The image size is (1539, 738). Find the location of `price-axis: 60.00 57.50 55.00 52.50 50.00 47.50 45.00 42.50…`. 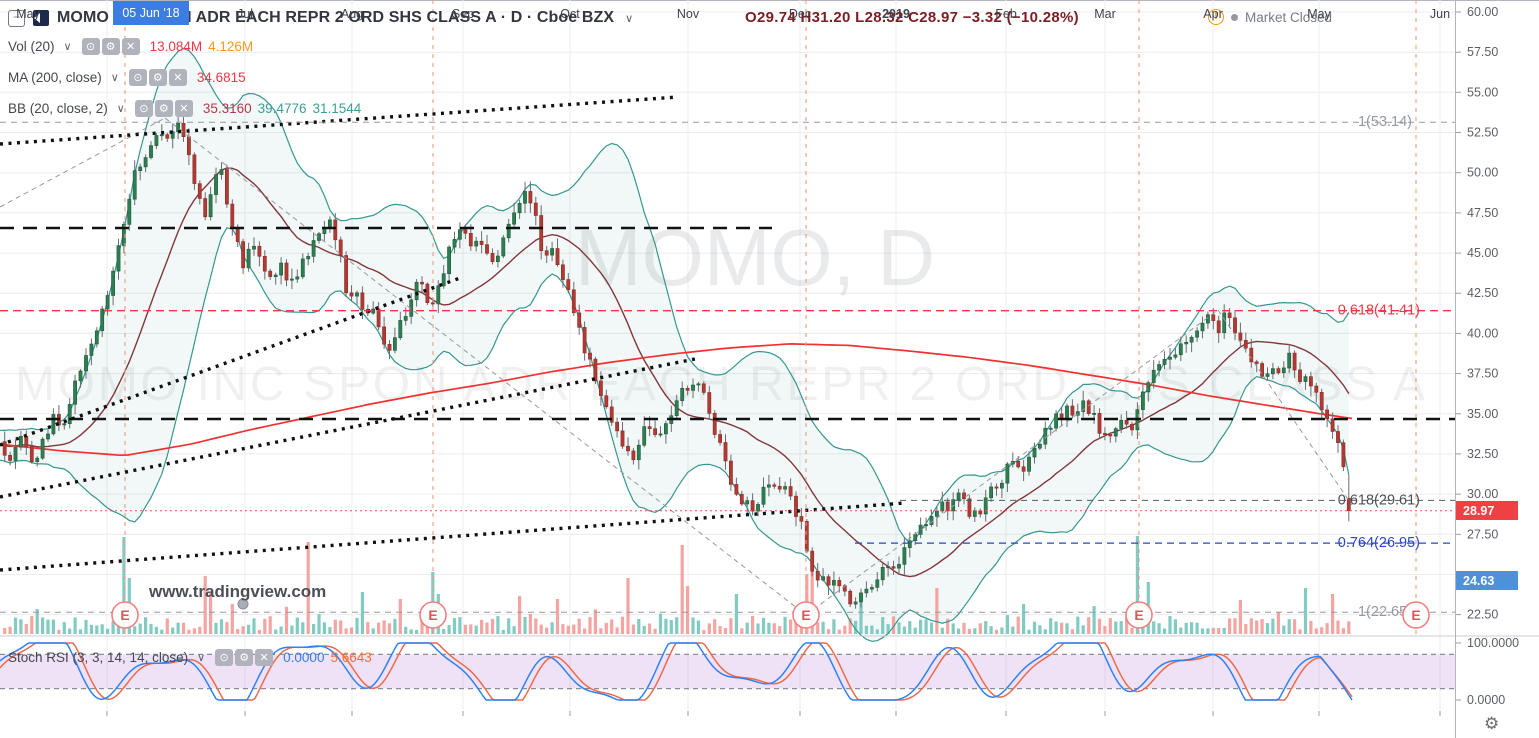

price-axis: 60.00 57.50 55.00 52.50 50.00 47.50 45.00 42.50… is located at coordinates (1487, 356).